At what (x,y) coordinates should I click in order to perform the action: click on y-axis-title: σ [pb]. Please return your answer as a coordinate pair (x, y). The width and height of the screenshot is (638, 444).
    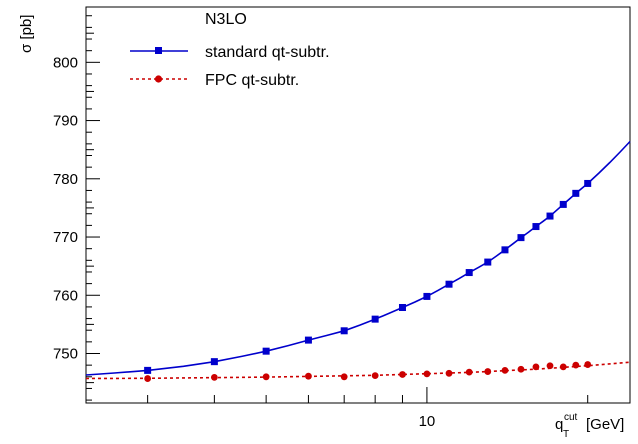
    Looking at the image, I should click on (26, 34).